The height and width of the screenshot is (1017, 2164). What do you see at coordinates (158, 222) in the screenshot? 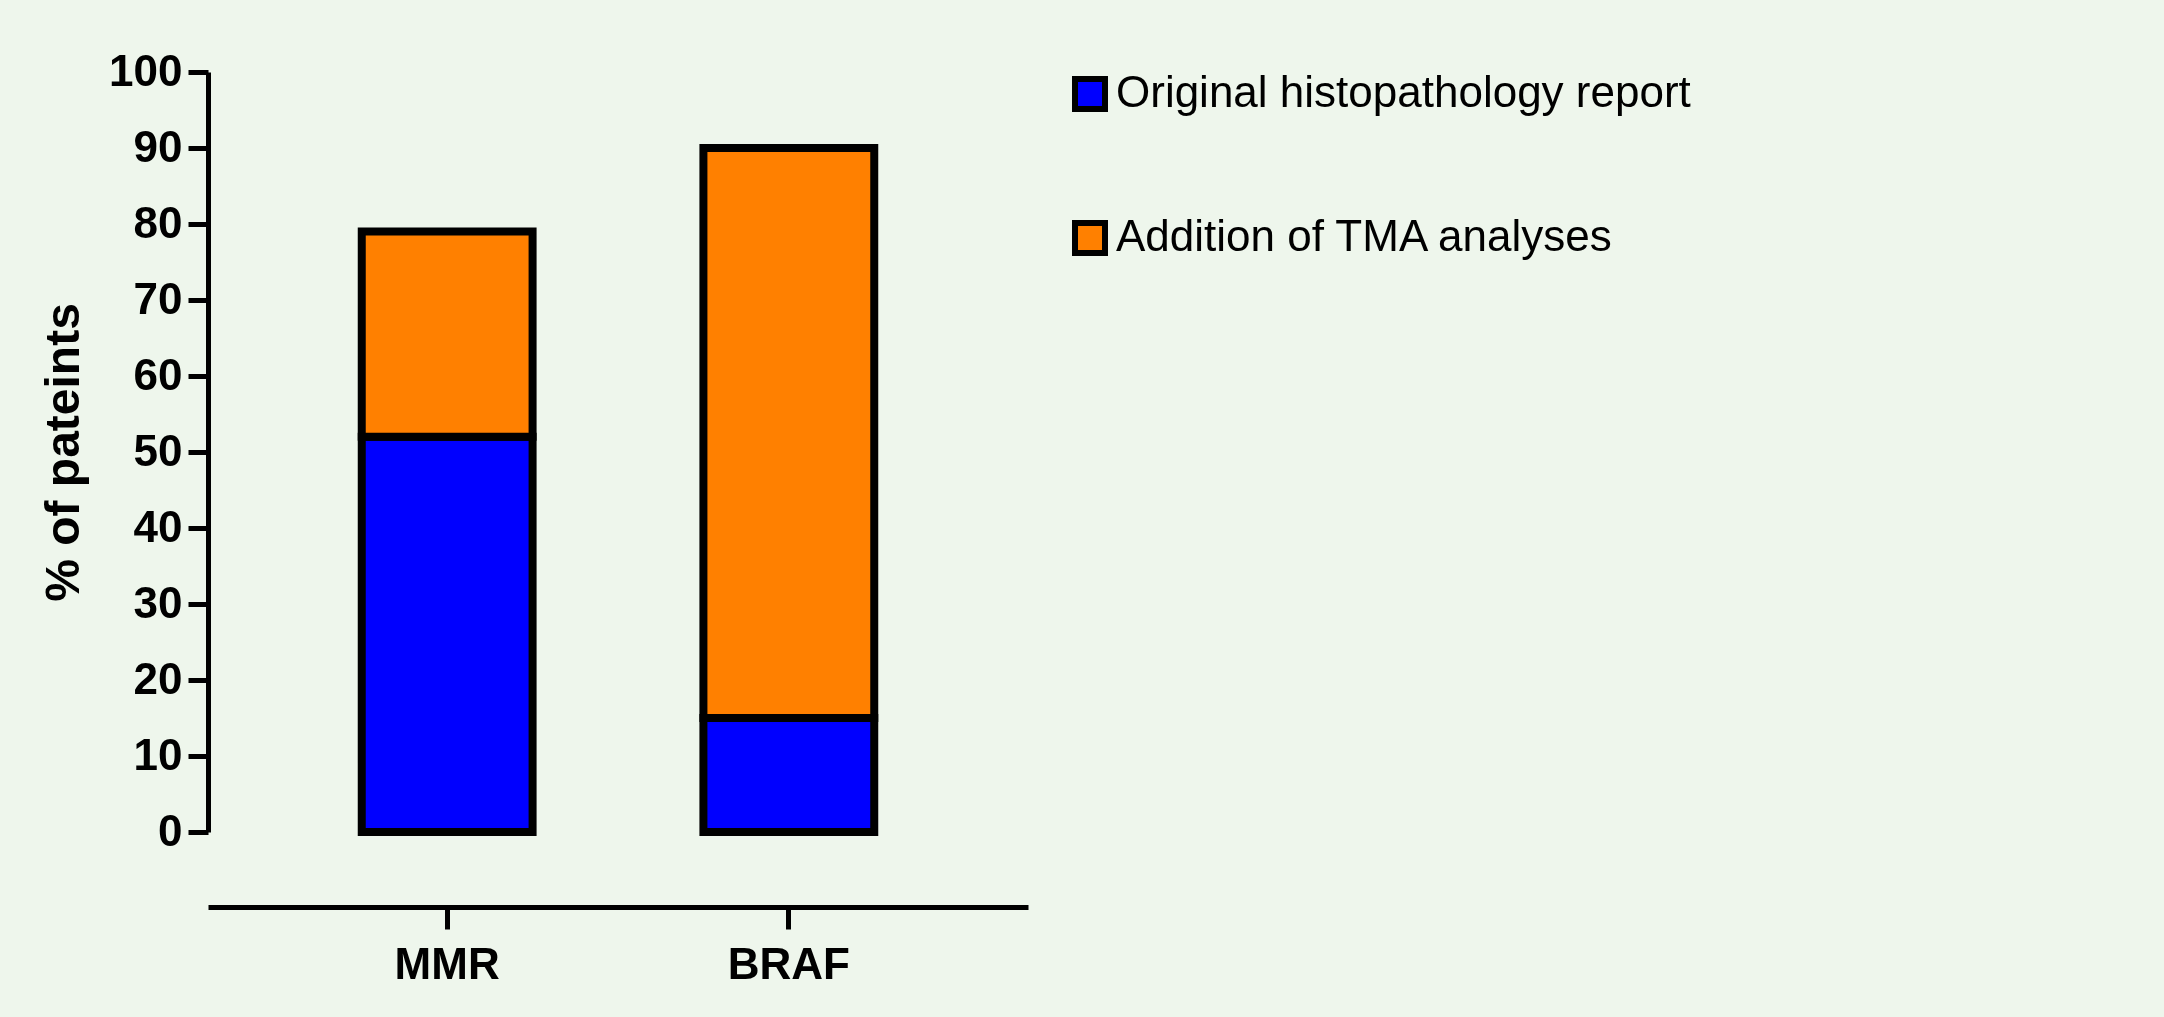
I see `y-tick-label: 80` at bounding box center [158, 222].